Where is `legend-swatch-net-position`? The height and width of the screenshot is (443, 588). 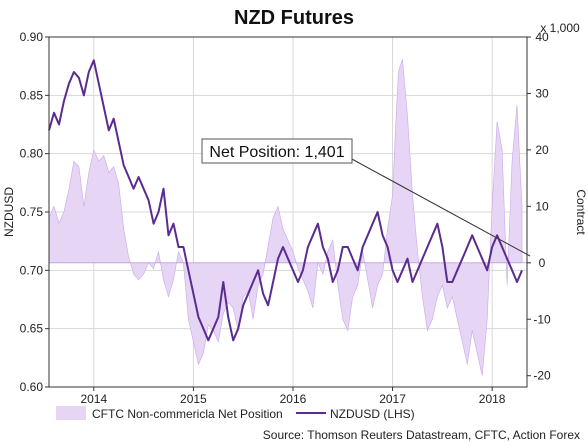 legend-swatch-net-position is located at coordinates (71, 413).